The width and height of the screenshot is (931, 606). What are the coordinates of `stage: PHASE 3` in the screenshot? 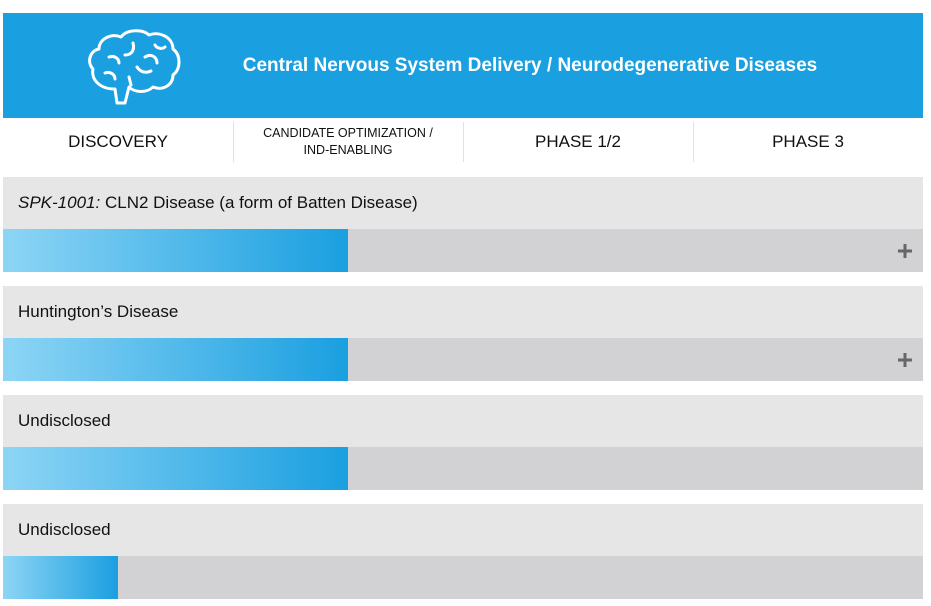 It's located at (808, 141).